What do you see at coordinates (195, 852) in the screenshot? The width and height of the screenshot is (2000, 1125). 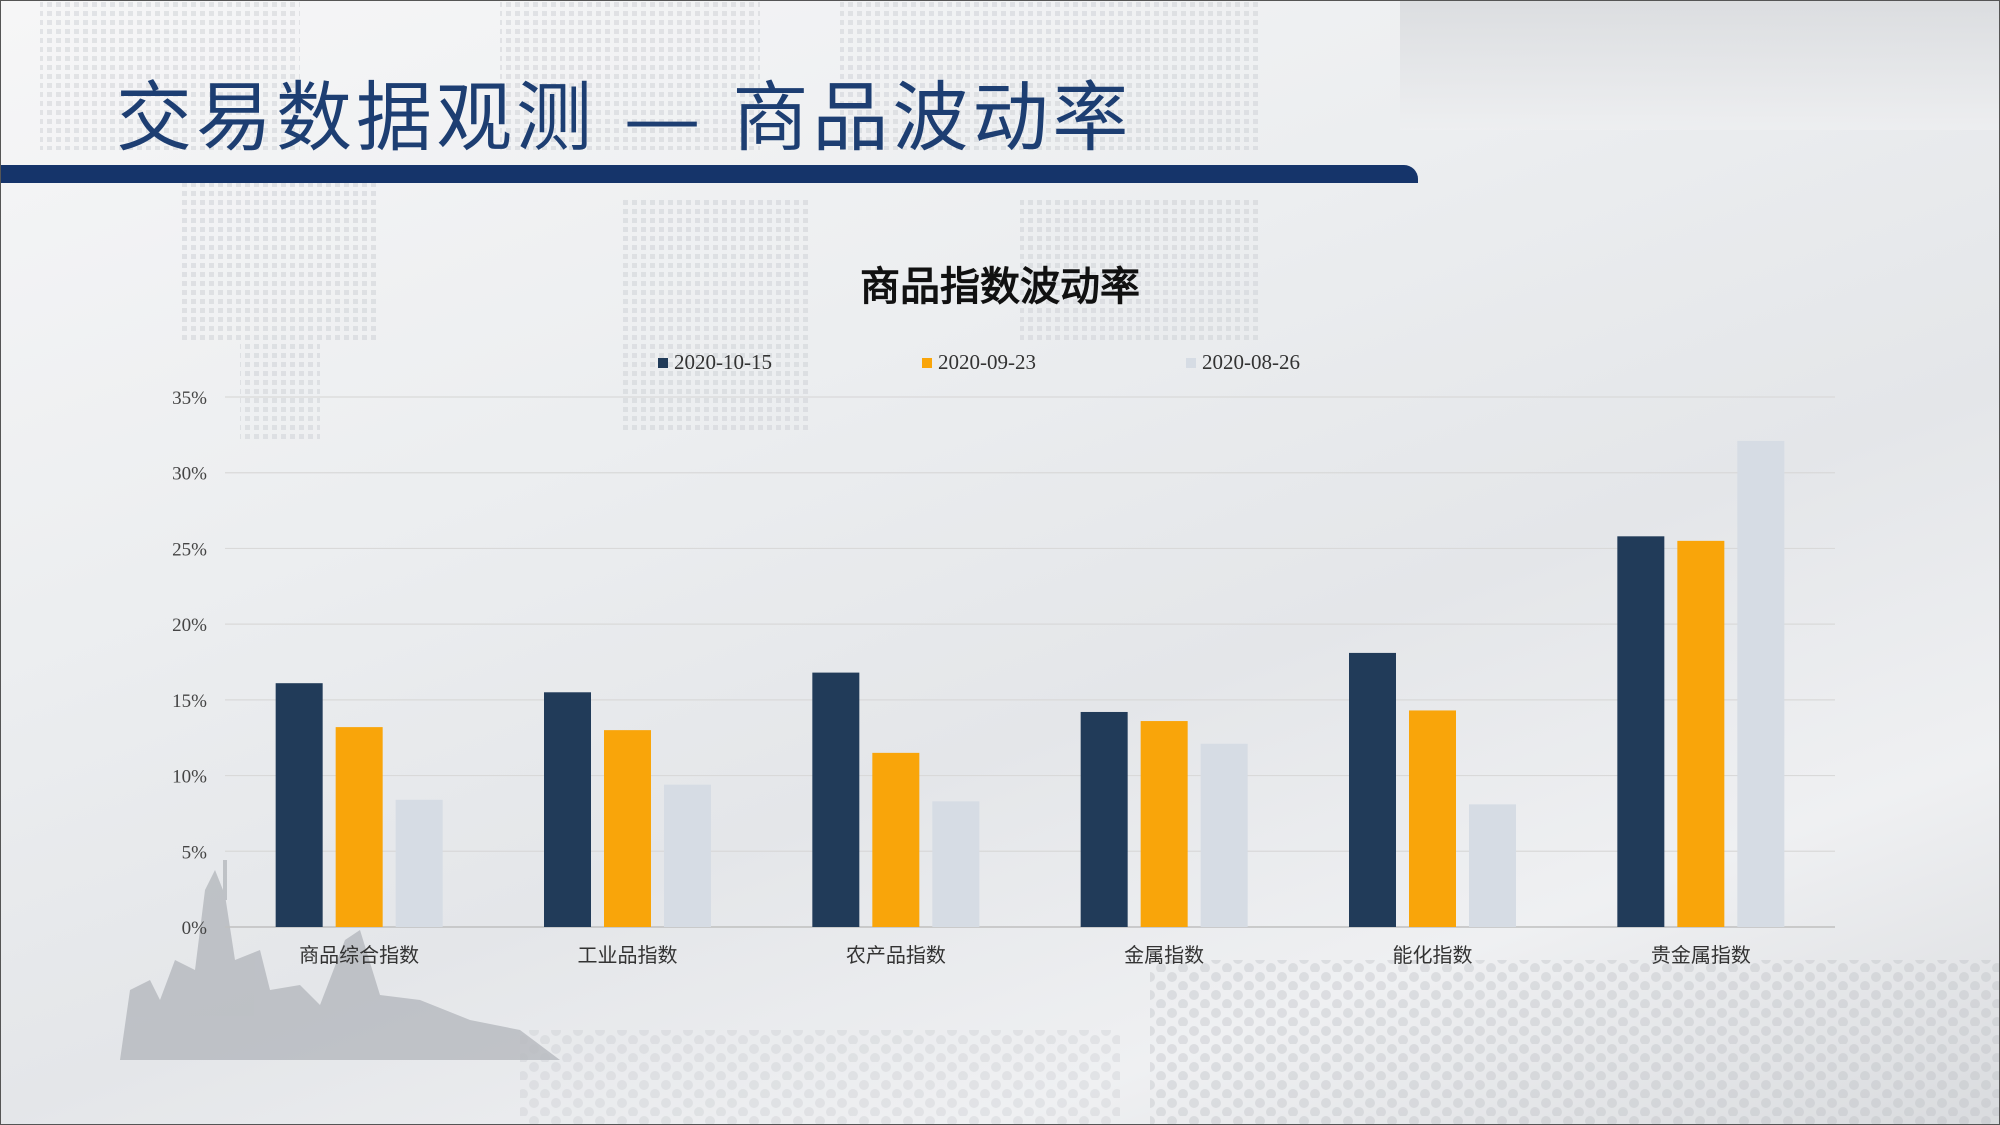 I see `y-tick-label: 5%` at bounding box center [195, 852].